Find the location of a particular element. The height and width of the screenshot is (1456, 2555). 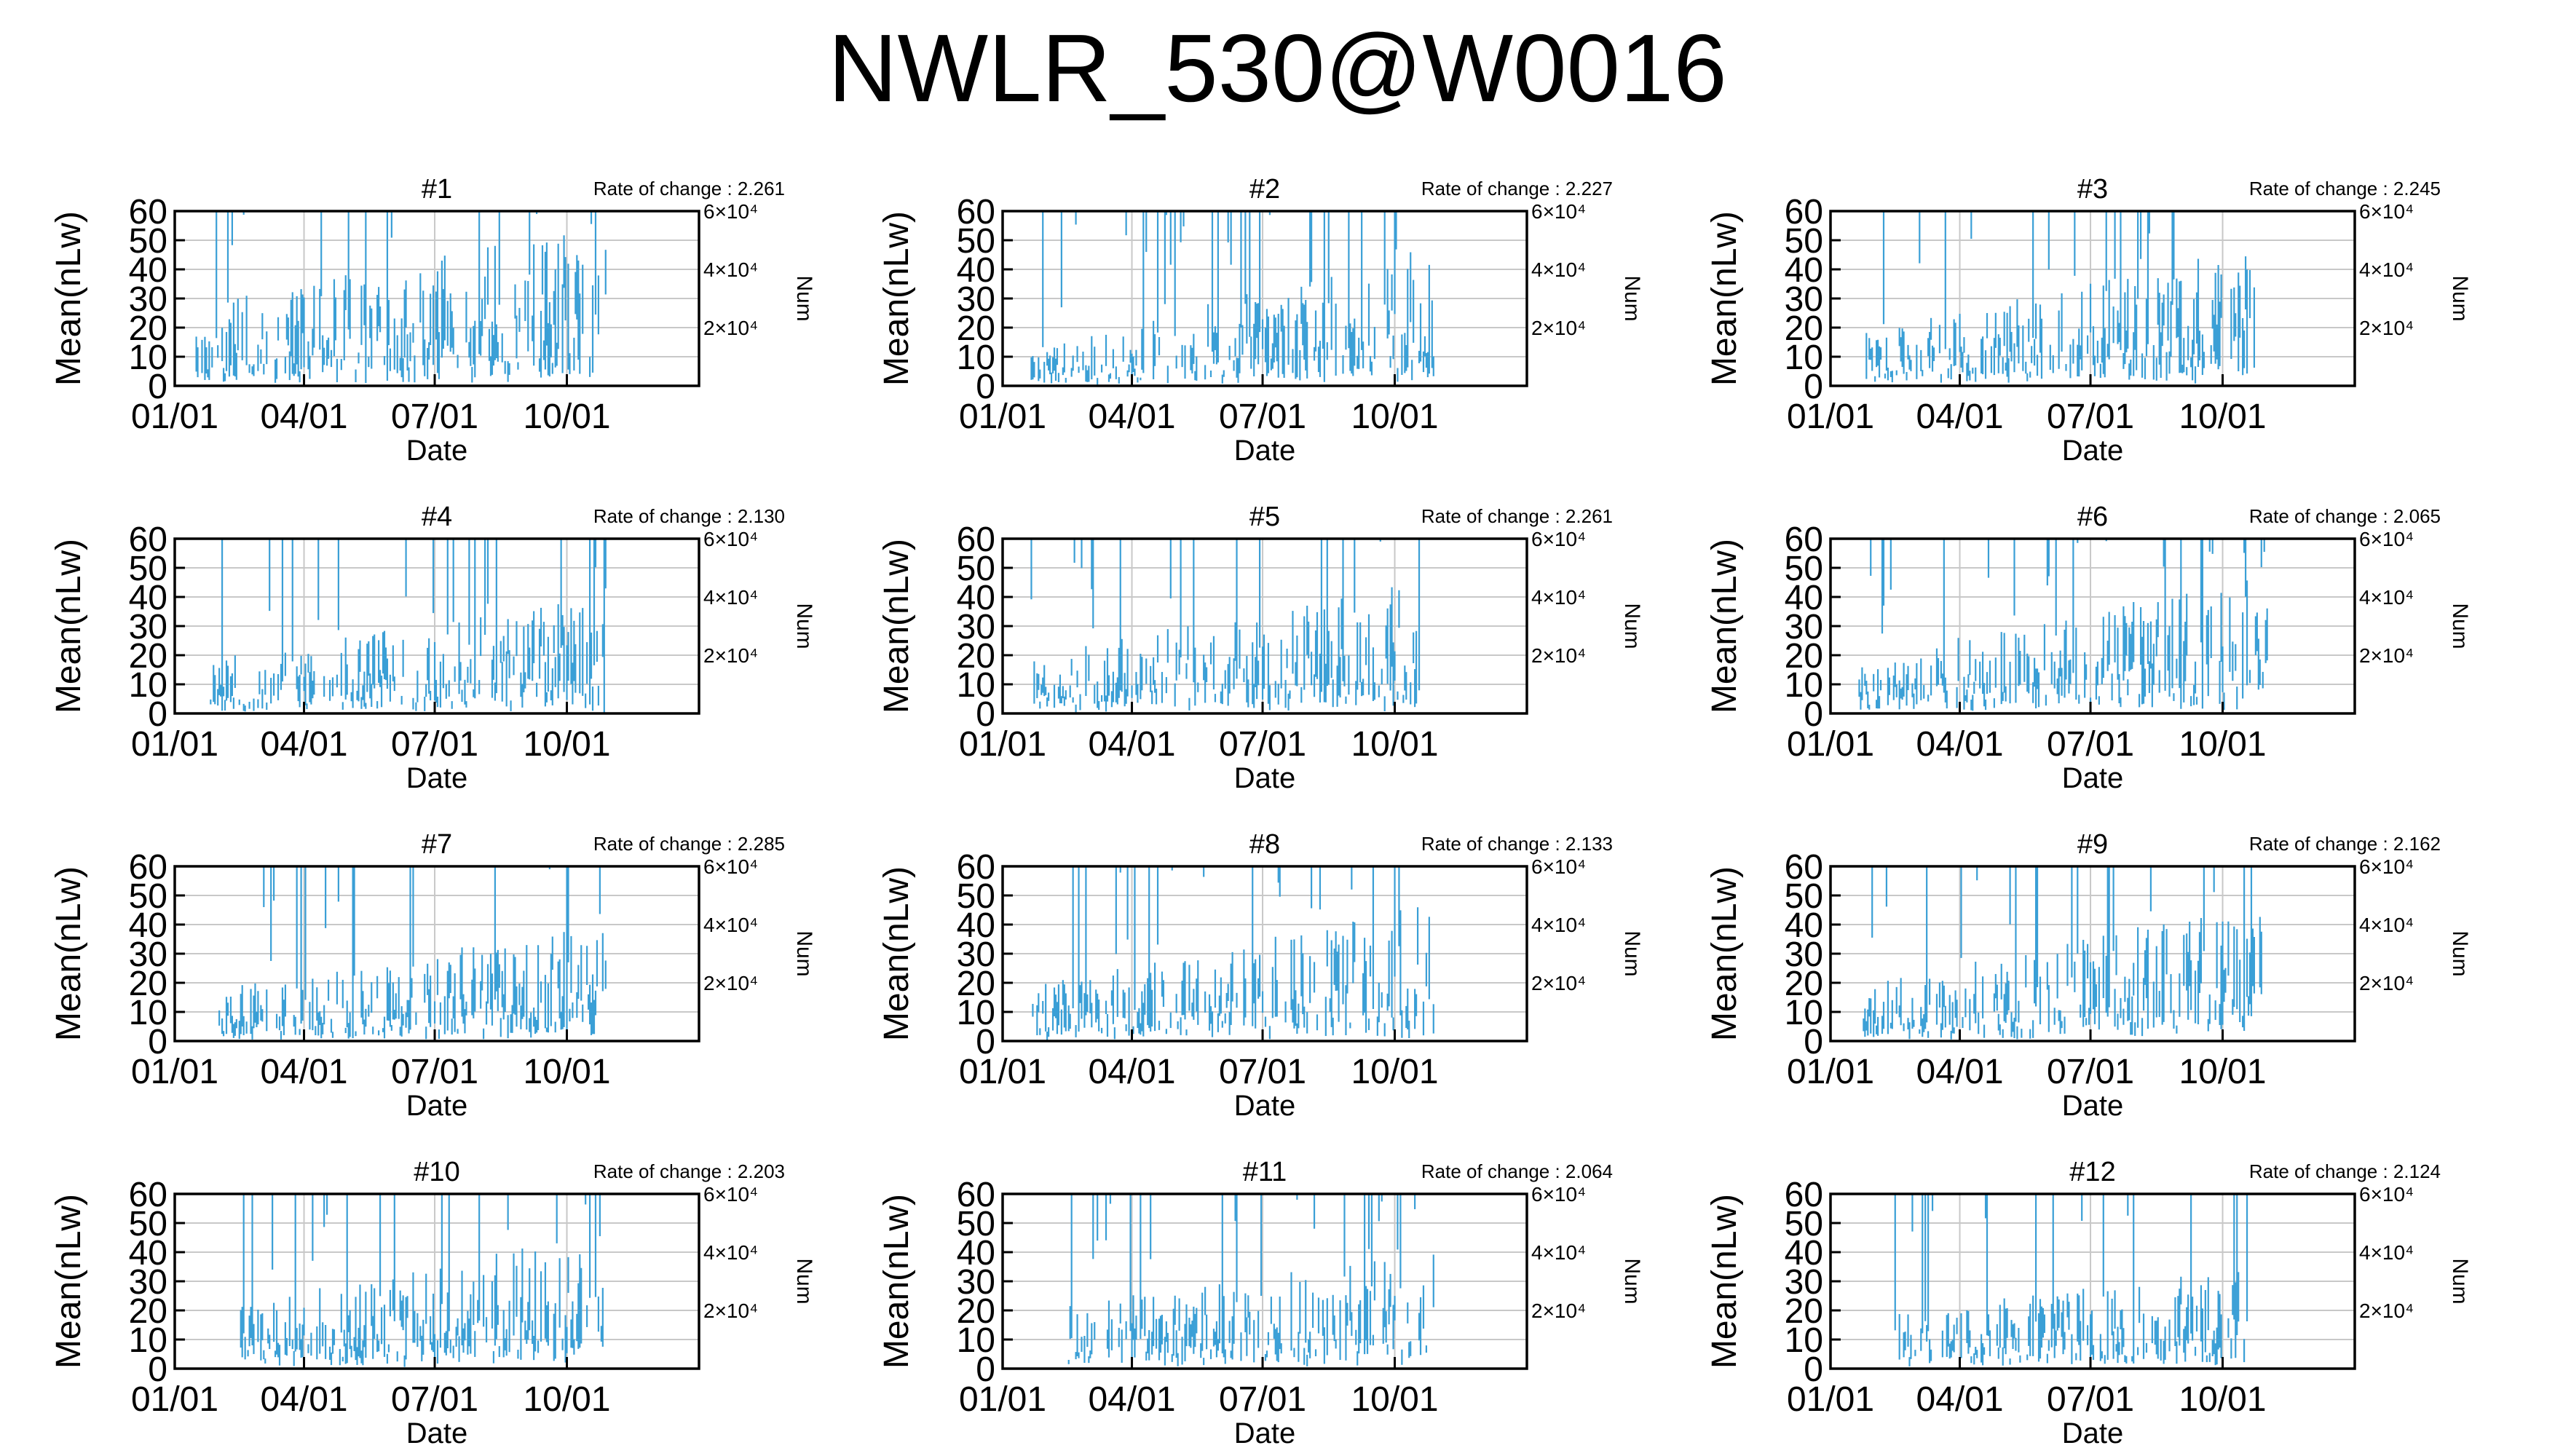

subplot-title: #9 is located at coordinates (2092, 844).